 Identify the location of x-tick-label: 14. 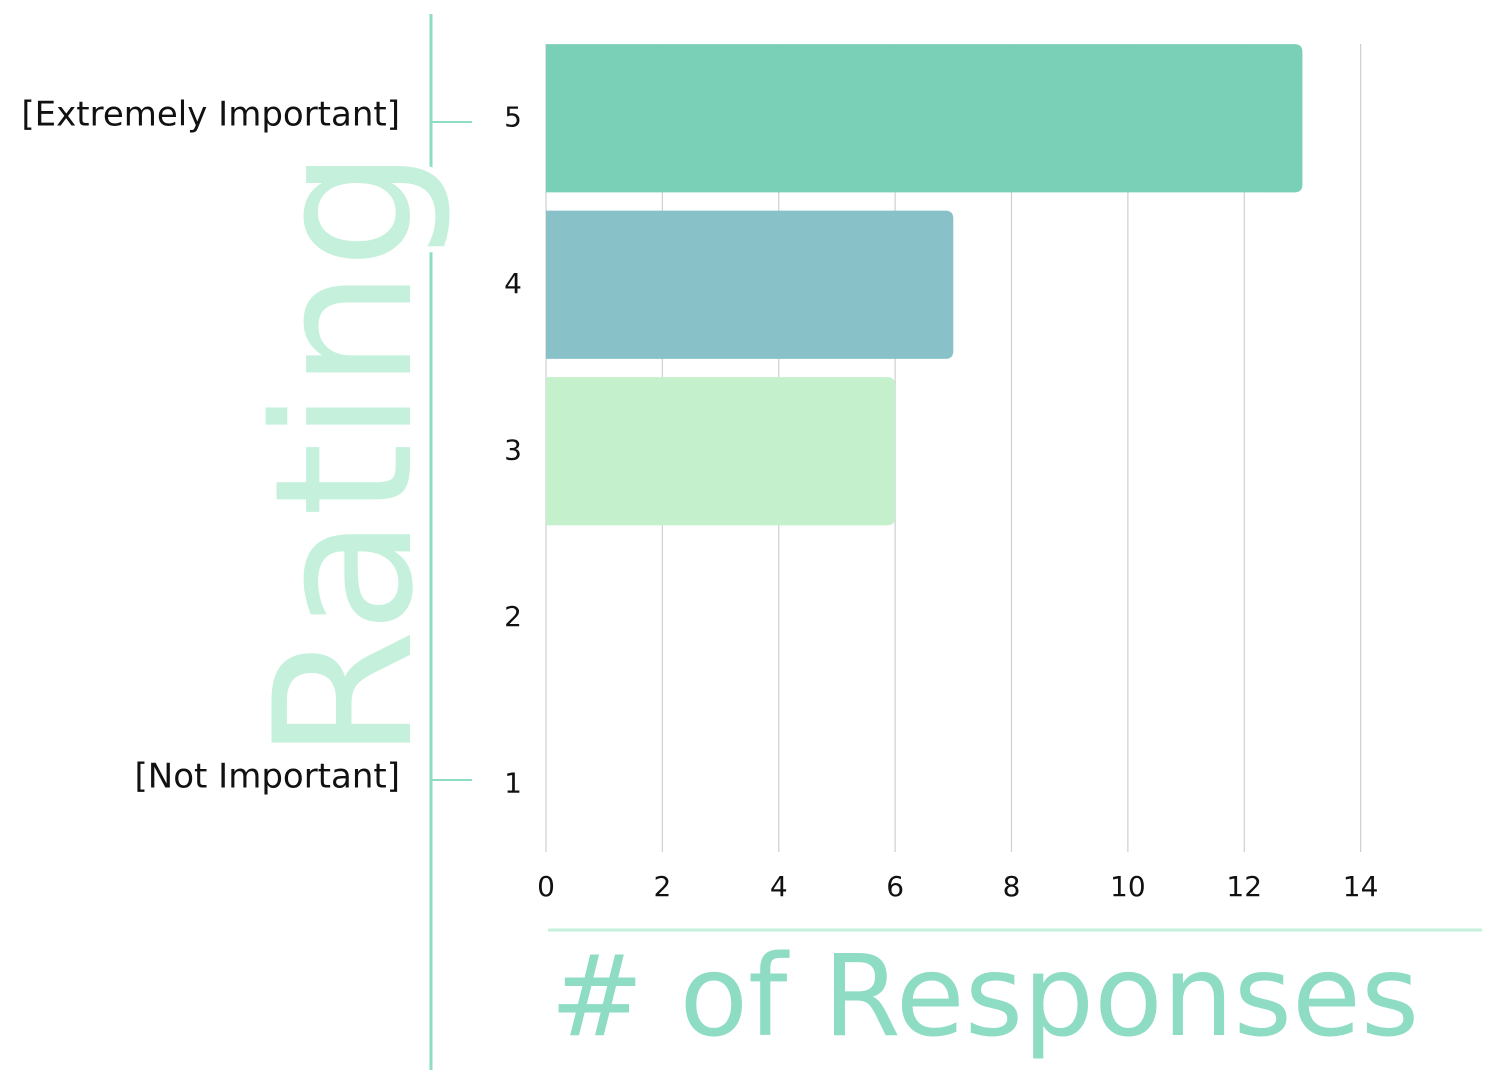
(1361, 886).